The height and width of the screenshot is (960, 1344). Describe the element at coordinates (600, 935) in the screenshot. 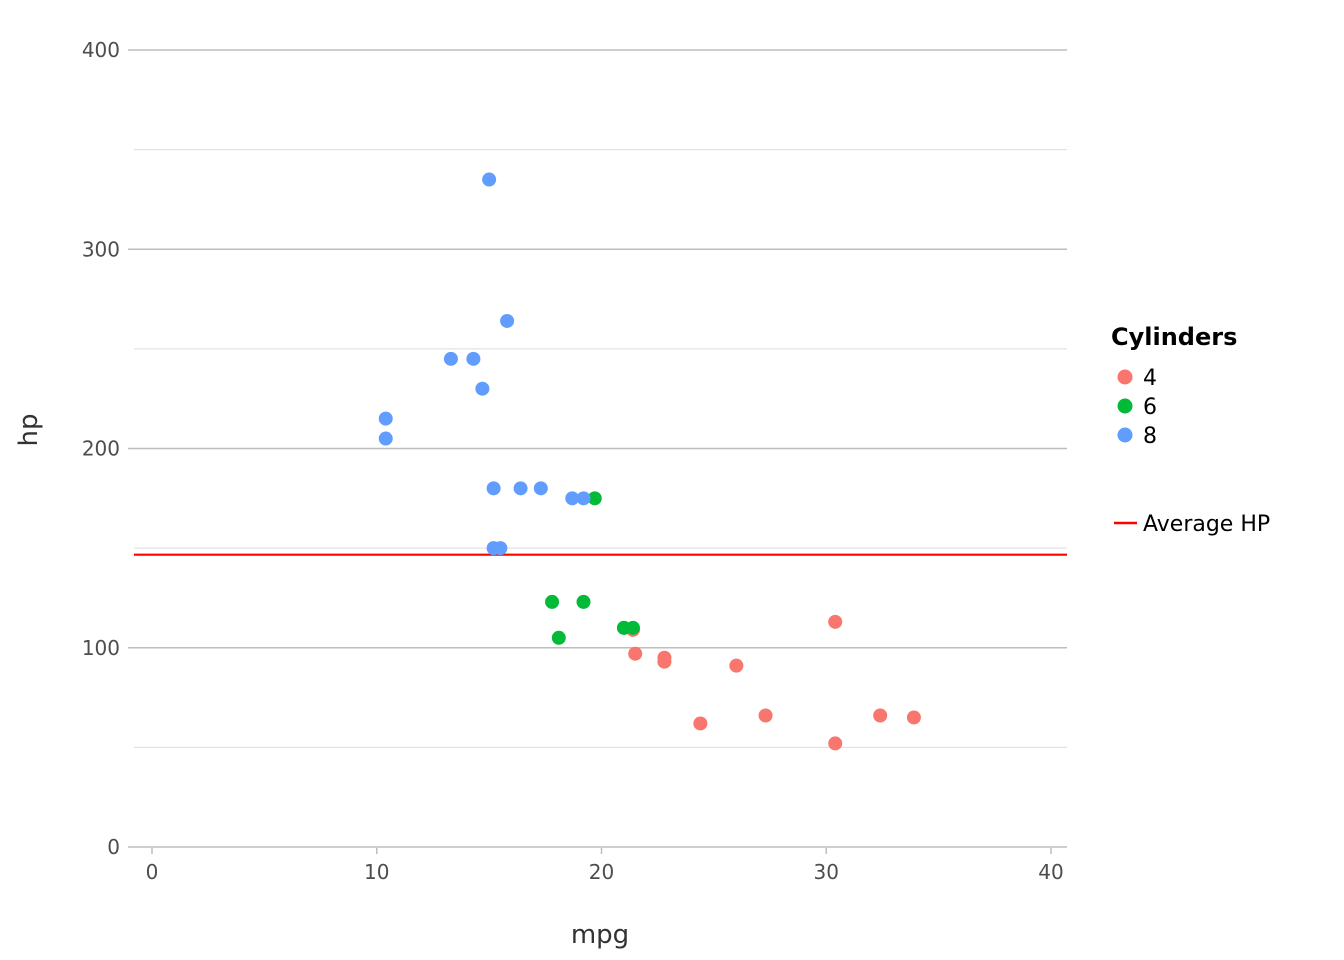

I see `x-axis-title: mpg` at that location.